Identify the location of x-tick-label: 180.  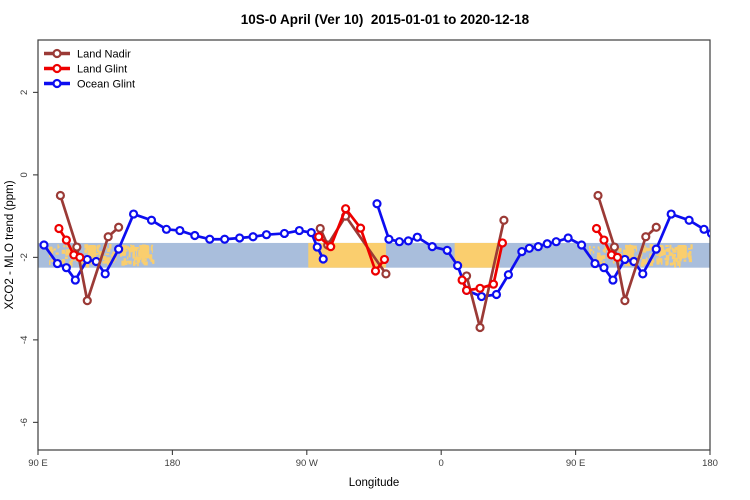
(710, 463).